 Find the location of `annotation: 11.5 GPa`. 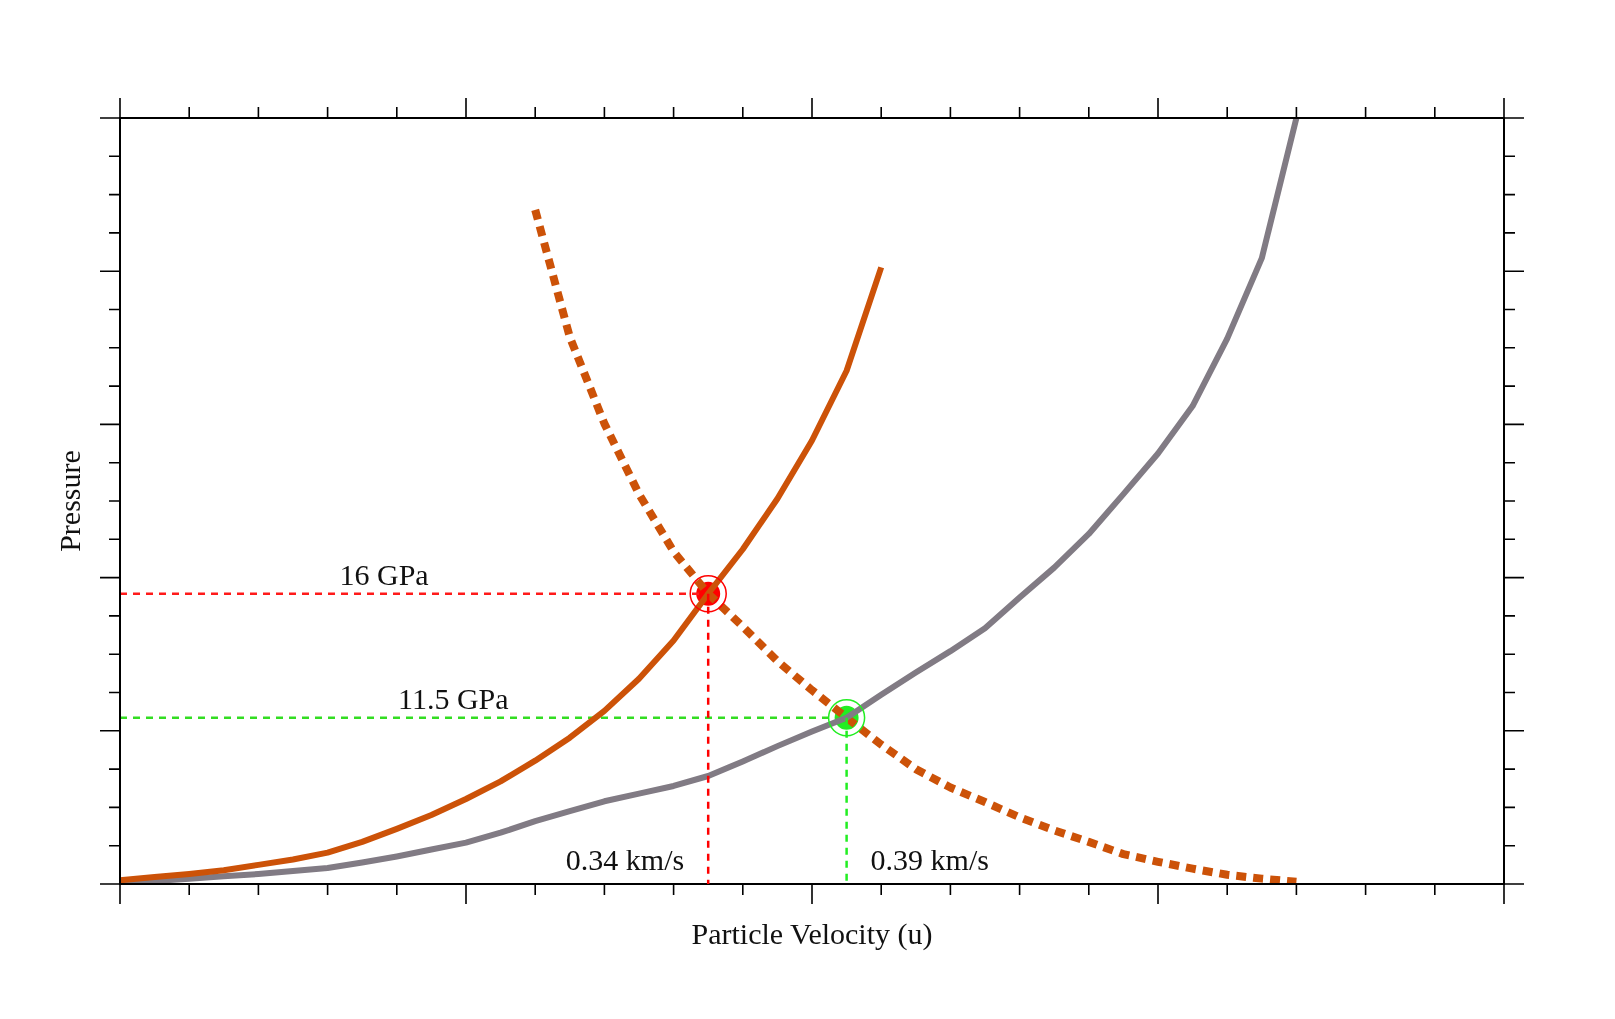

annotation: 11.5 GPa is located at coordinates (453, 698).